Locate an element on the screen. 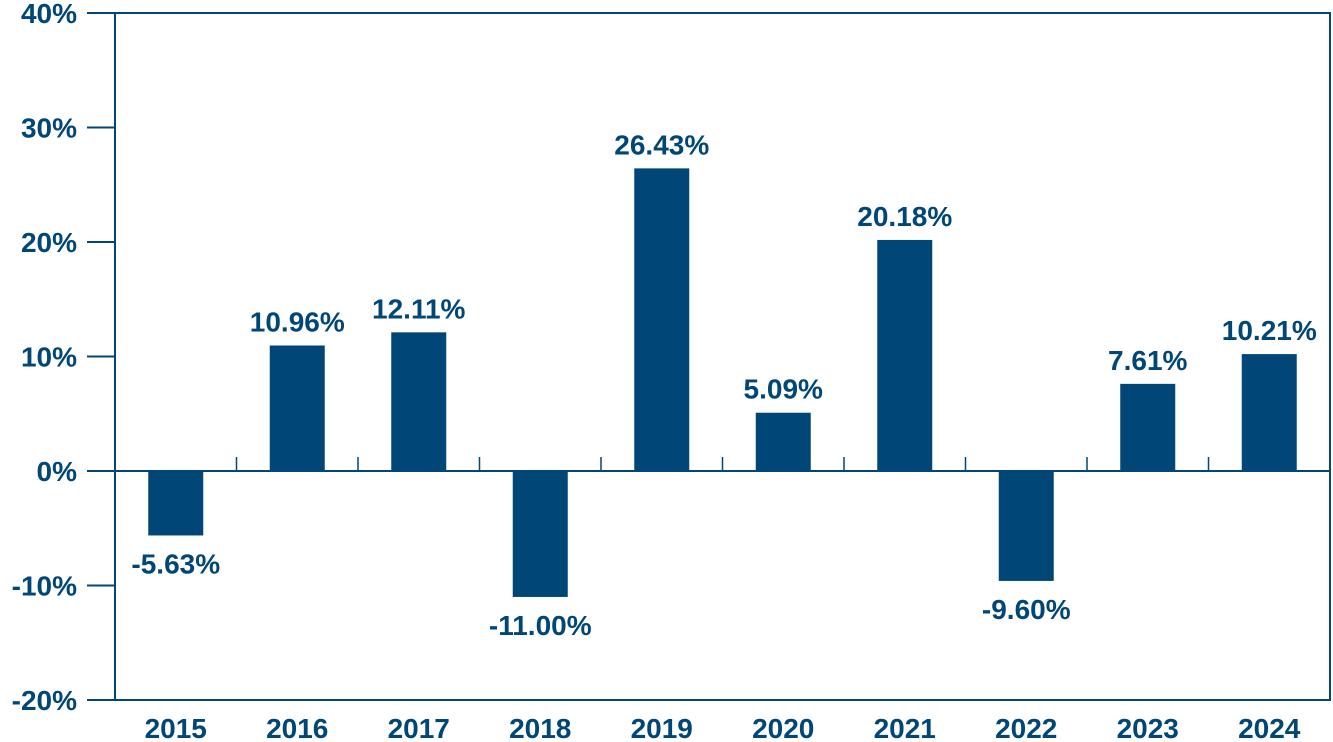 This screenshot has height=742, width=1333. bar-2022 is located at coordinates (1026, 526).